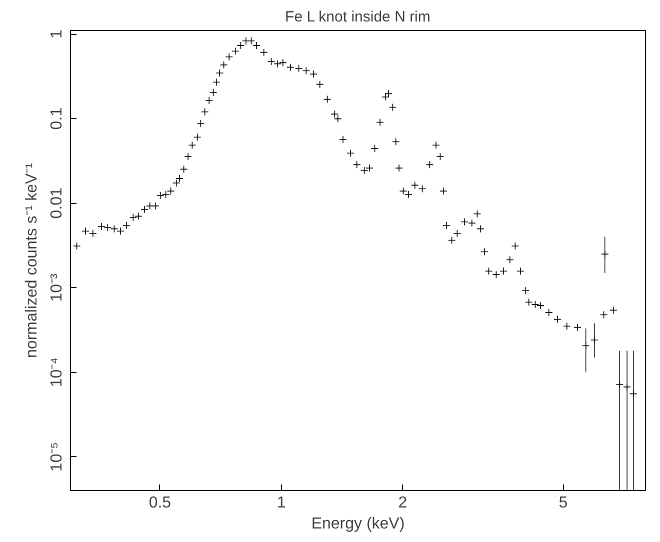 The width and height of the screenshot is (660, 542). I want to click on y-tick-label: 1, so click(57, 33).